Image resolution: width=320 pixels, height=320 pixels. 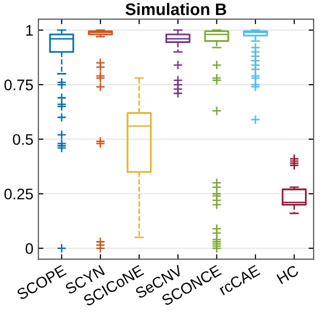 What do you see at coordinates (29, 30) in the screenshot?
I see `y-tick-label: 1` at bounding box center [29, 30].